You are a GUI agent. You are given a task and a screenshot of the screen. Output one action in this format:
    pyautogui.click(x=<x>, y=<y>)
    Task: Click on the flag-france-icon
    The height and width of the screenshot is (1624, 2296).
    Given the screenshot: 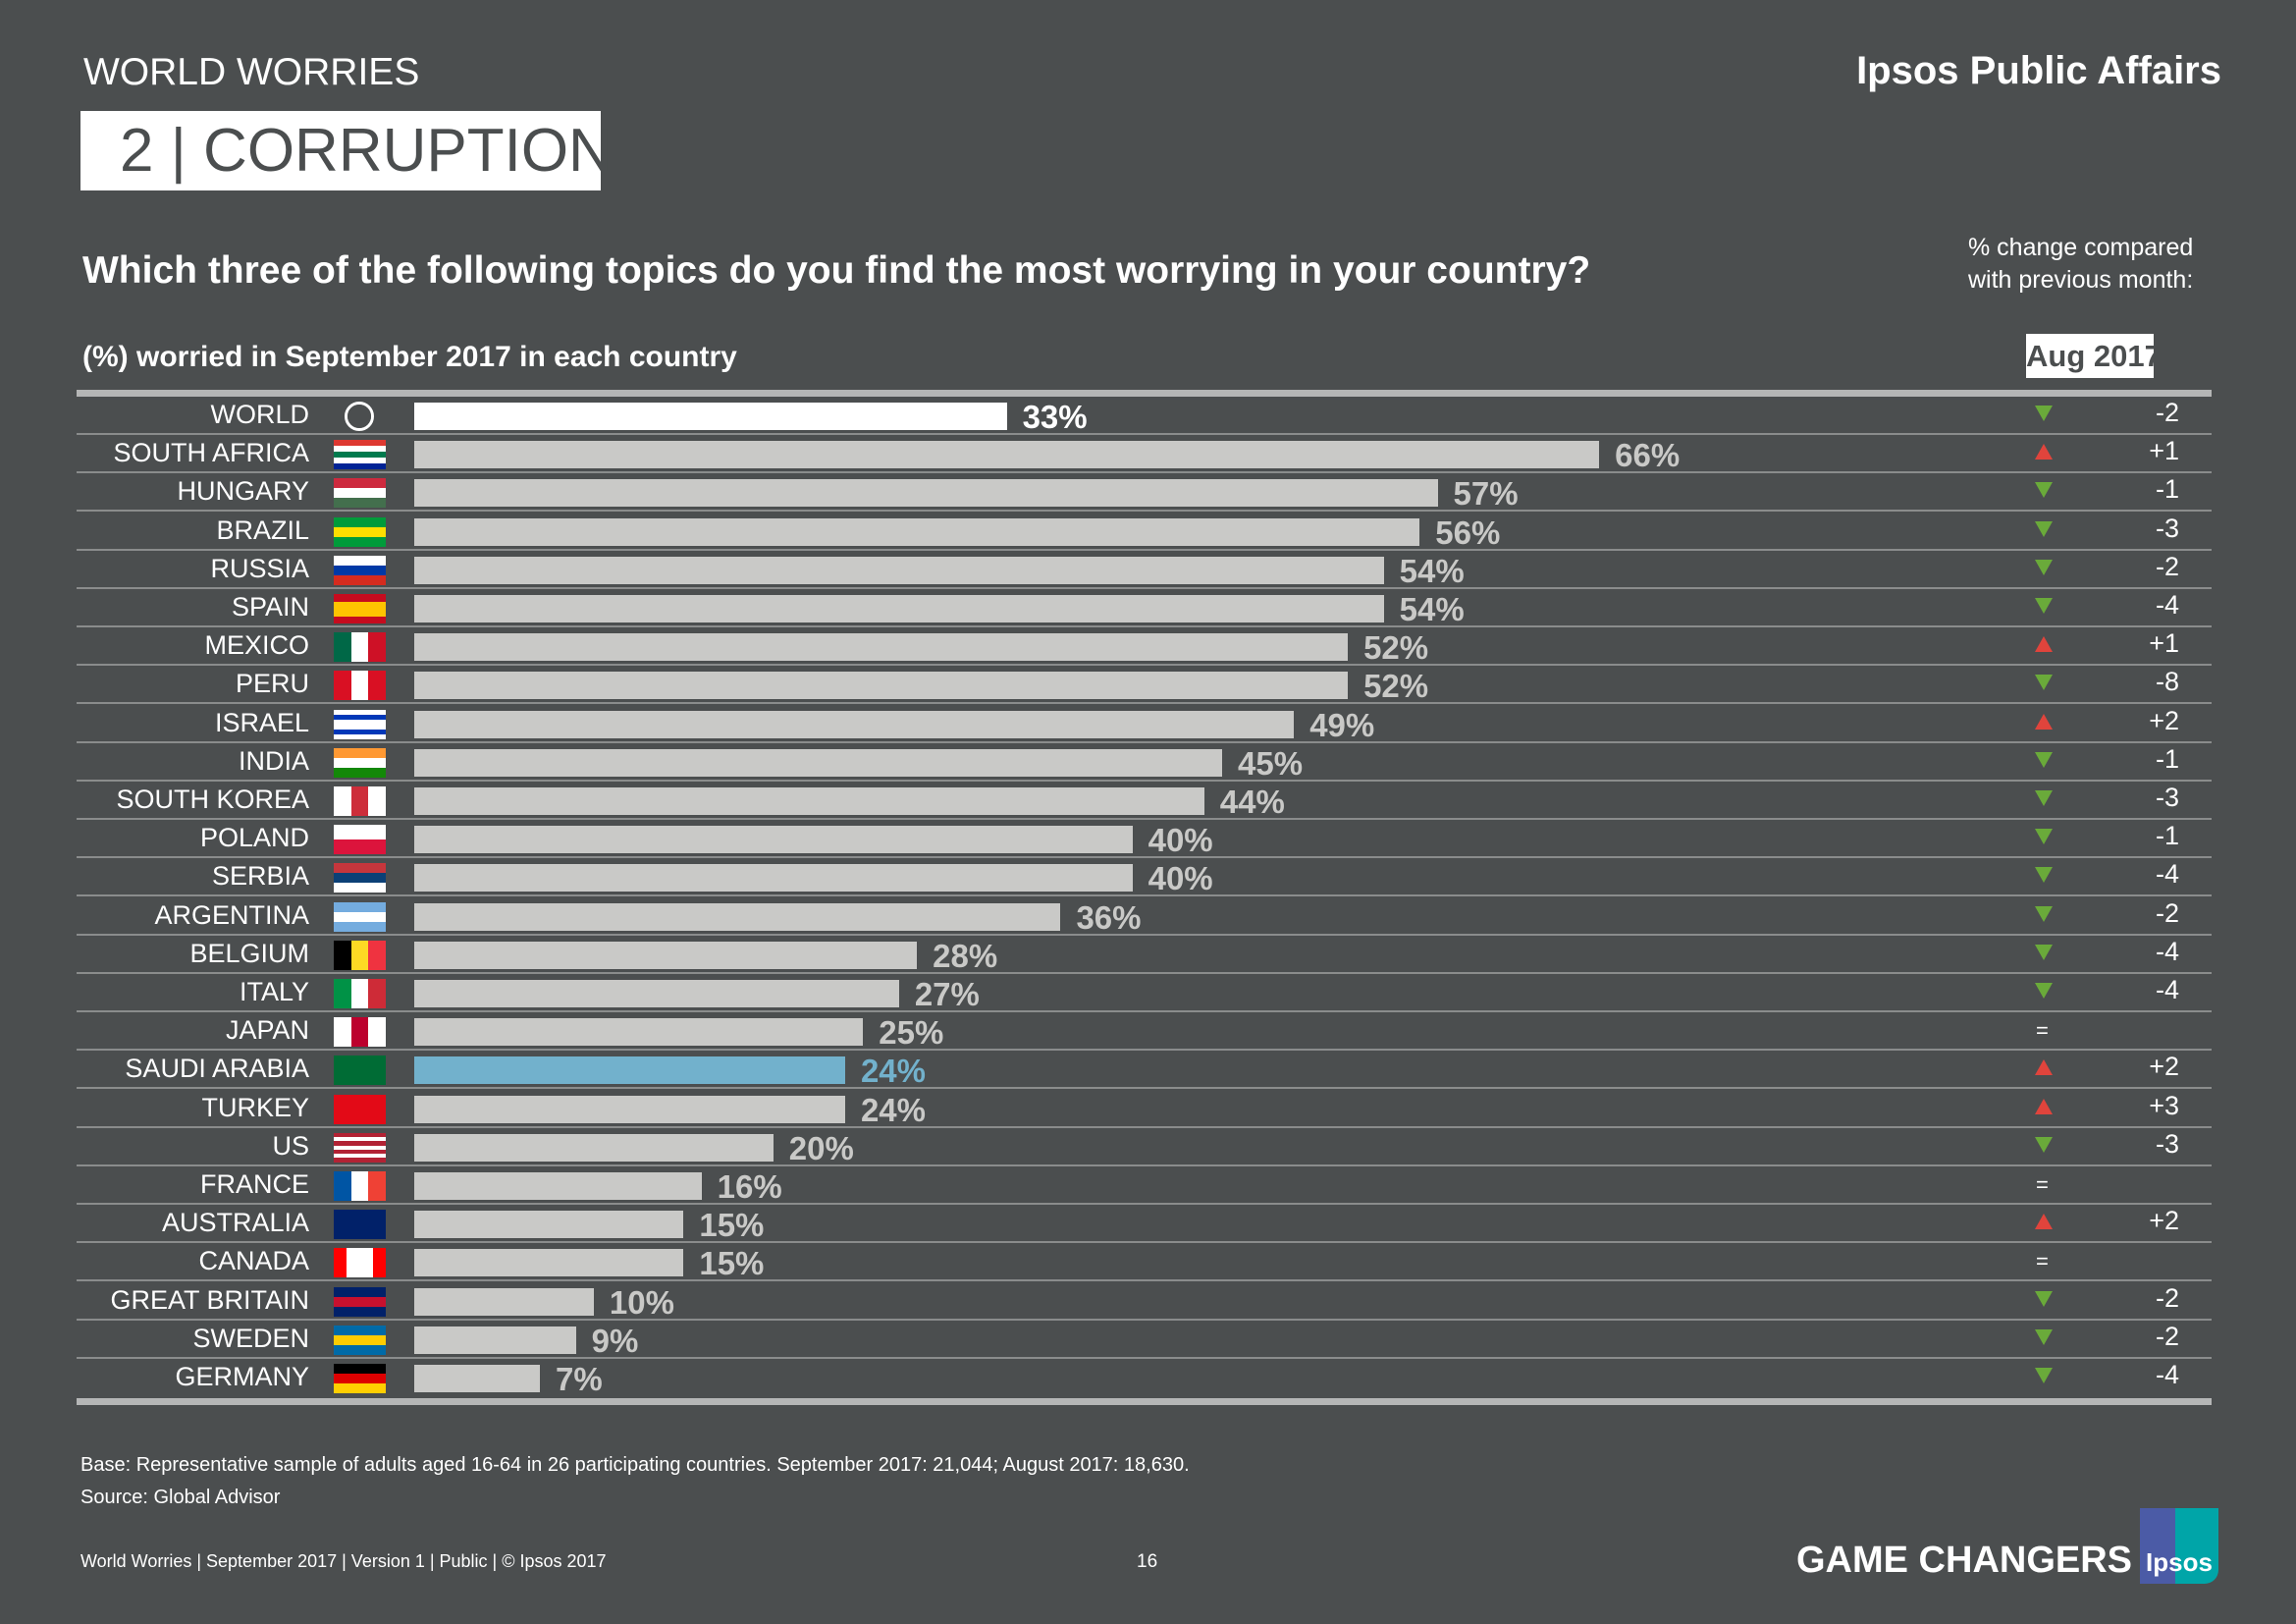 What is the action you would take?
    pyautogui.click(x=360, y=1186)
    